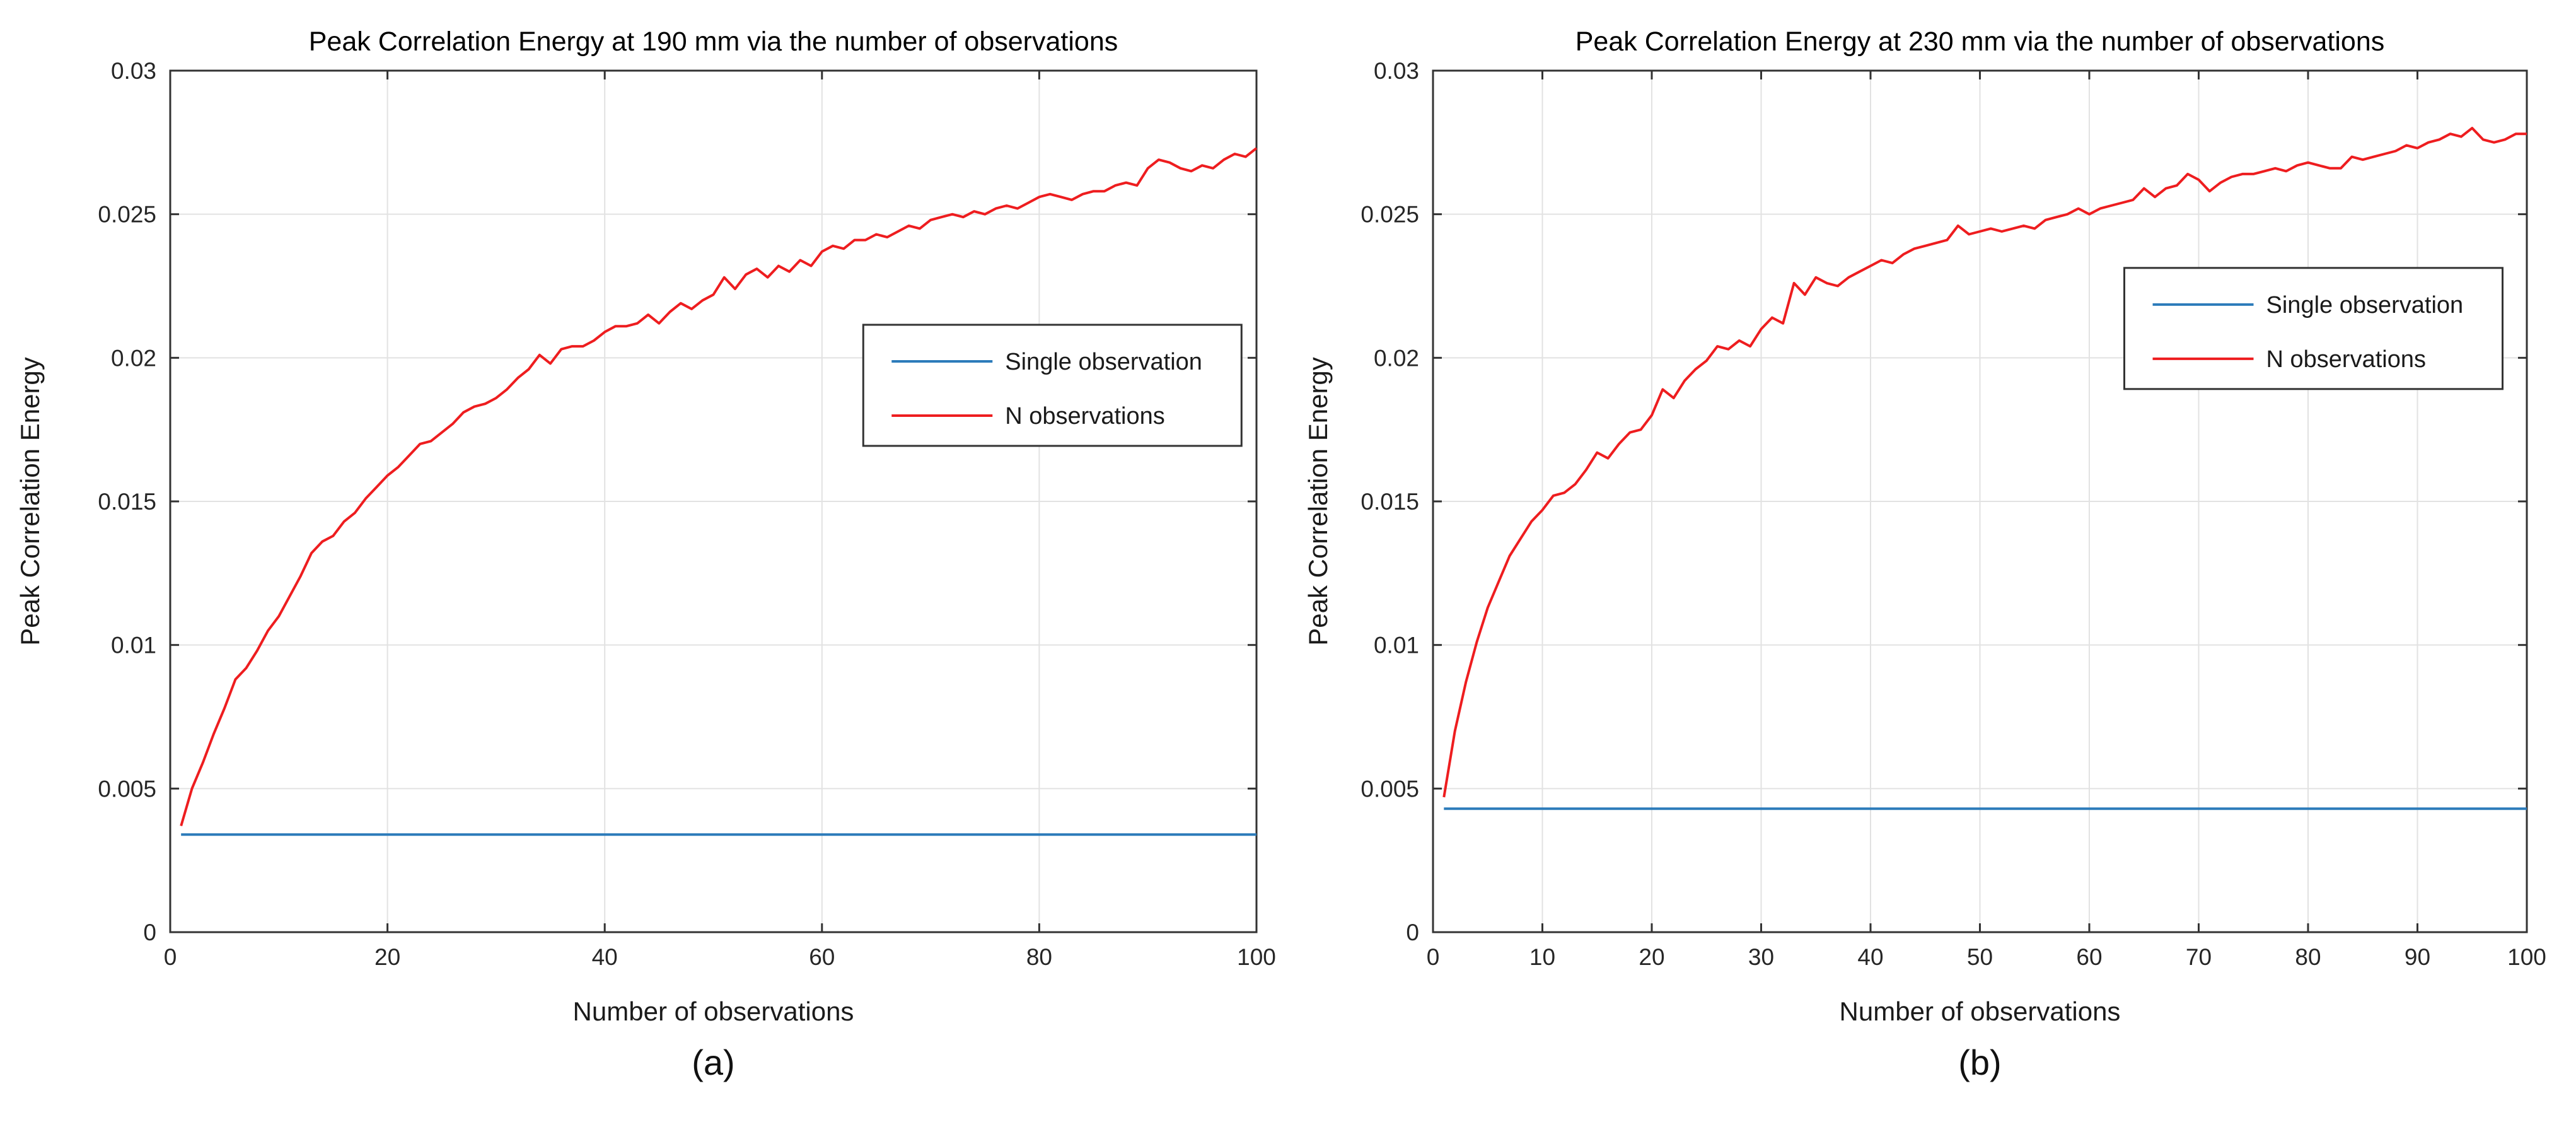 This screenshot has height=1122, width=2576. What do you see at coordinates (2417, 957) in the screenshot?
I see `x-tick-label: 90` at bounding box center [2417, 957].